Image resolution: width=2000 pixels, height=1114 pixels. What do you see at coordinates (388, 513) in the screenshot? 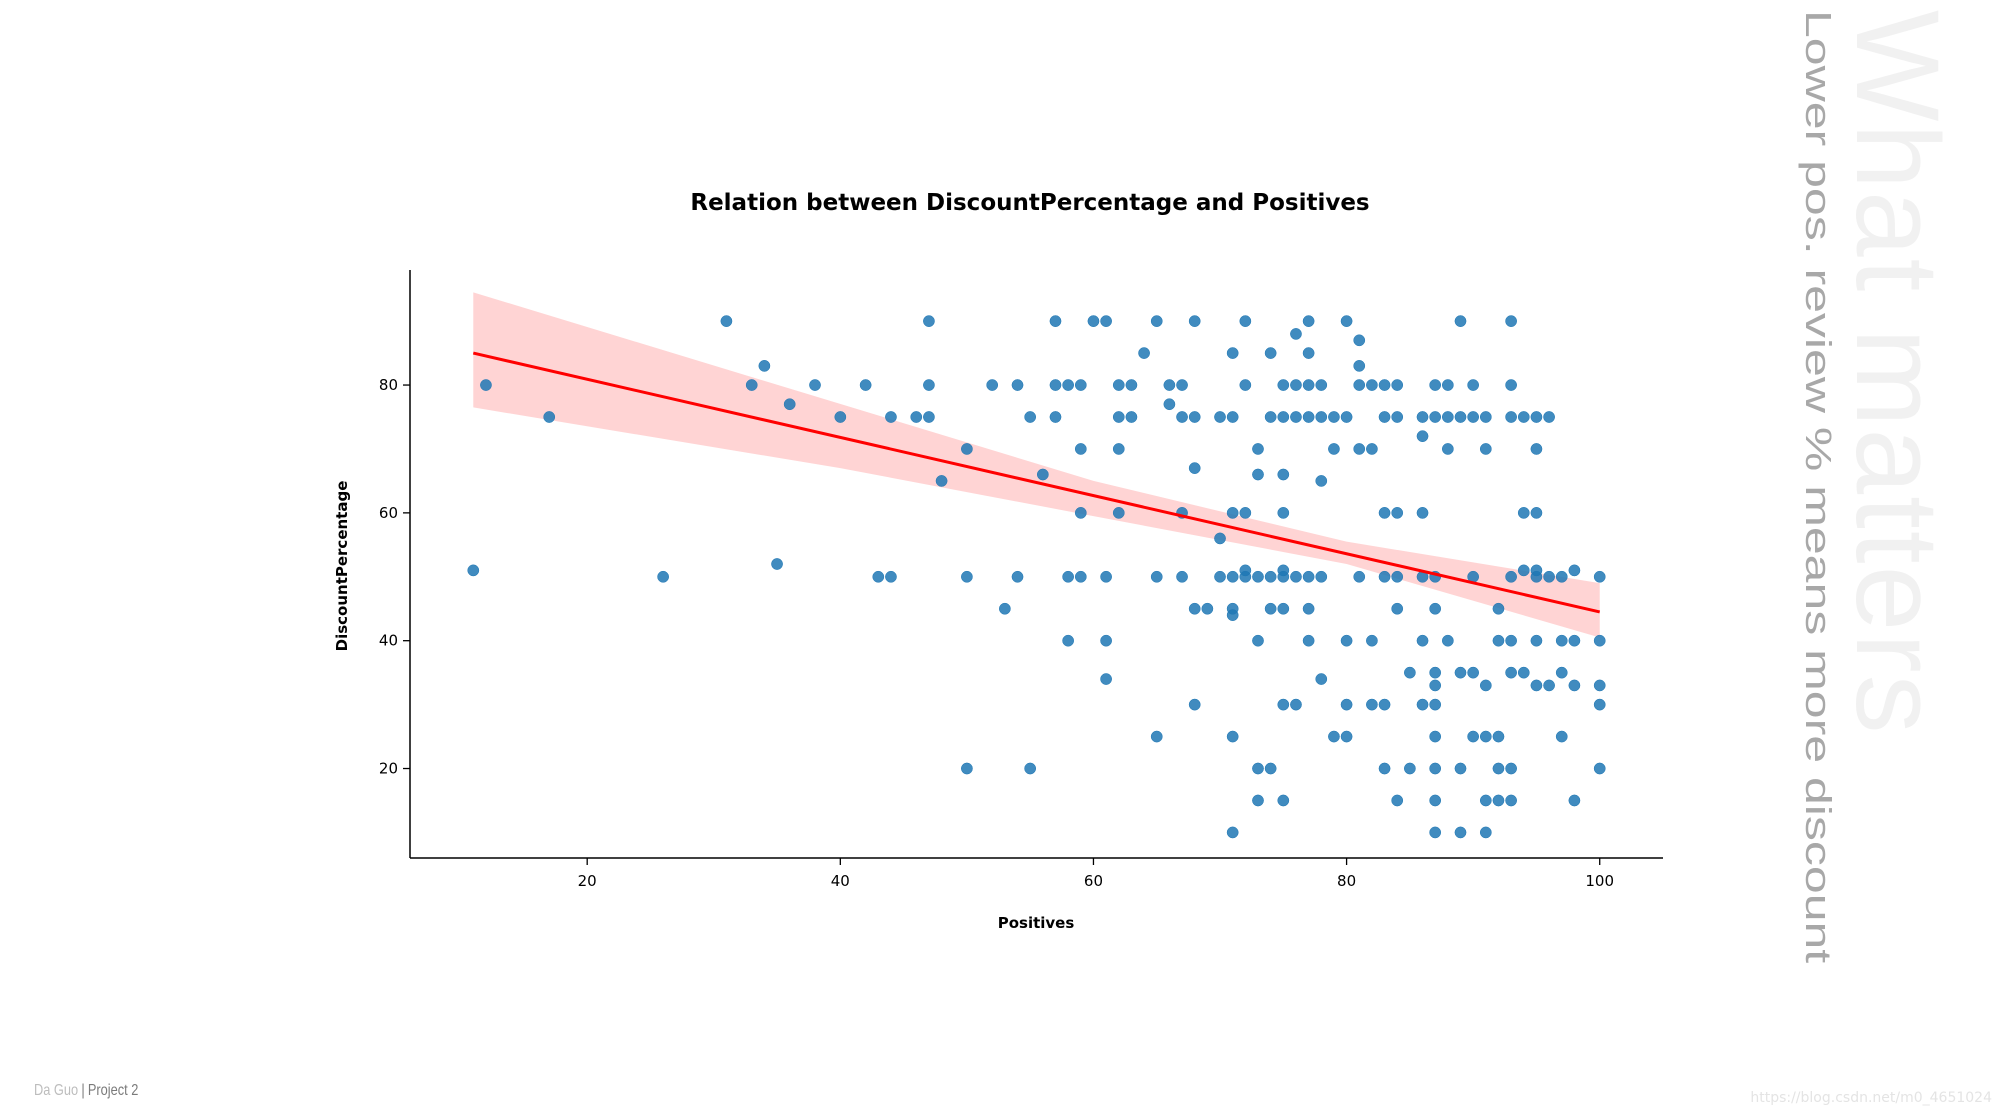
I see `y-tick-label-60: 60` at bounding box center [388, 513].